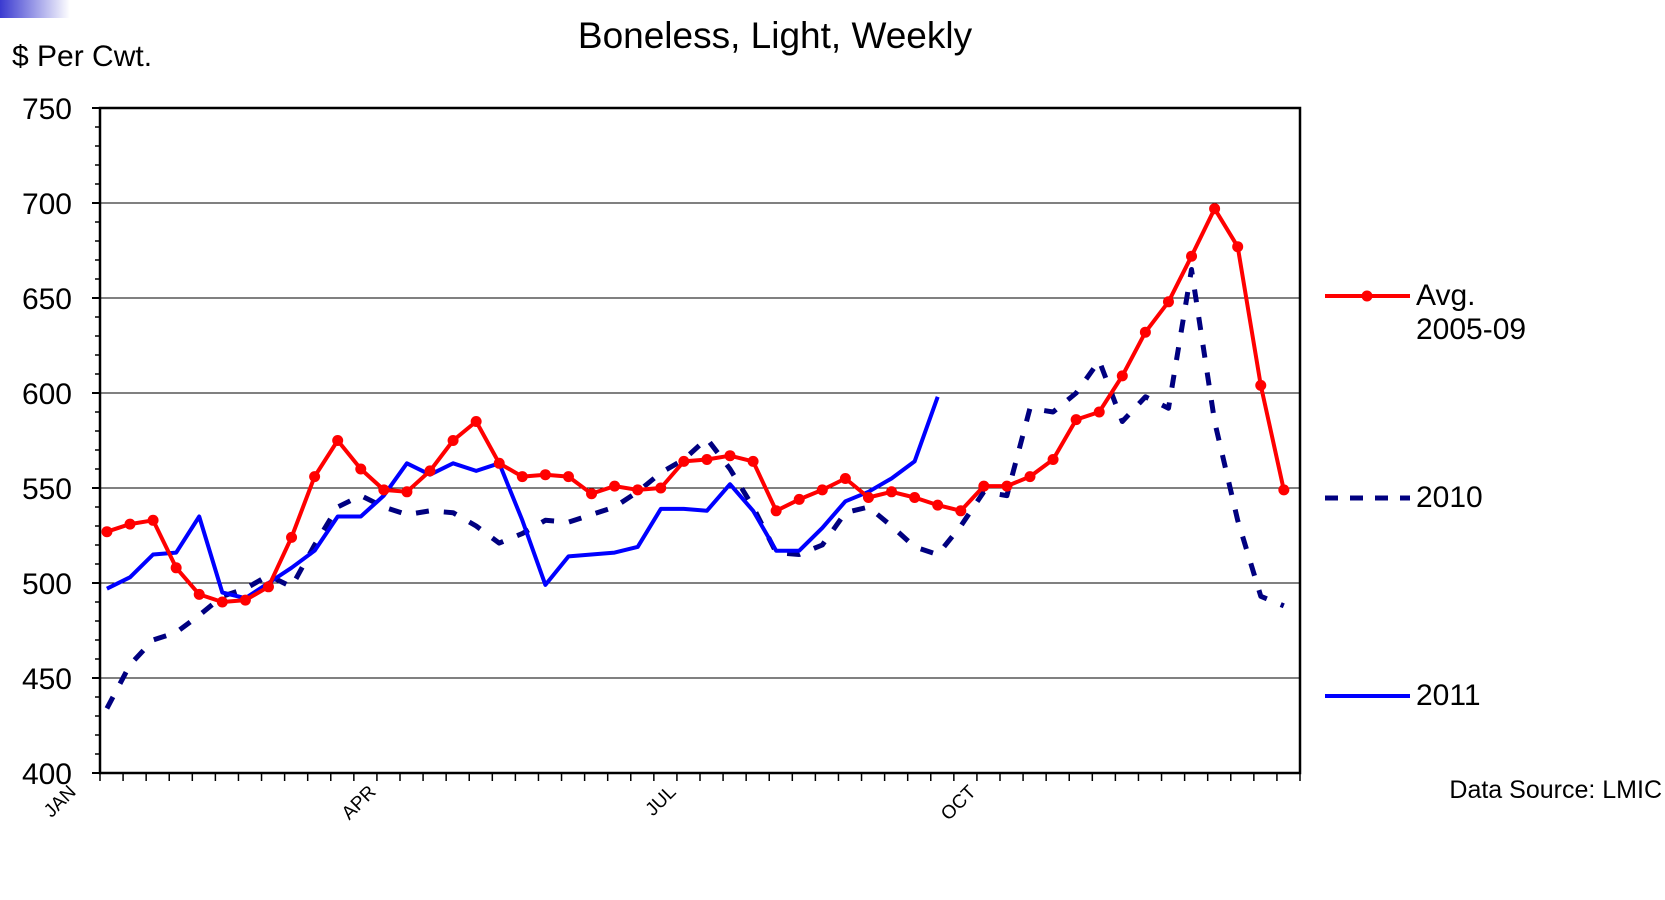  I want to click on chart-title: Boneless, Light, Weekly, so click(775, 35).